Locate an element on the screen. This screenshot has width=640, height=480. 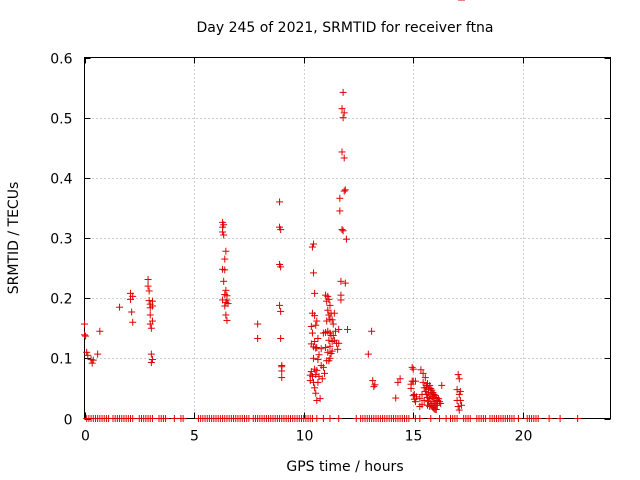
x-axis-label: GPS time / hours is located at coordinates (344, 467).